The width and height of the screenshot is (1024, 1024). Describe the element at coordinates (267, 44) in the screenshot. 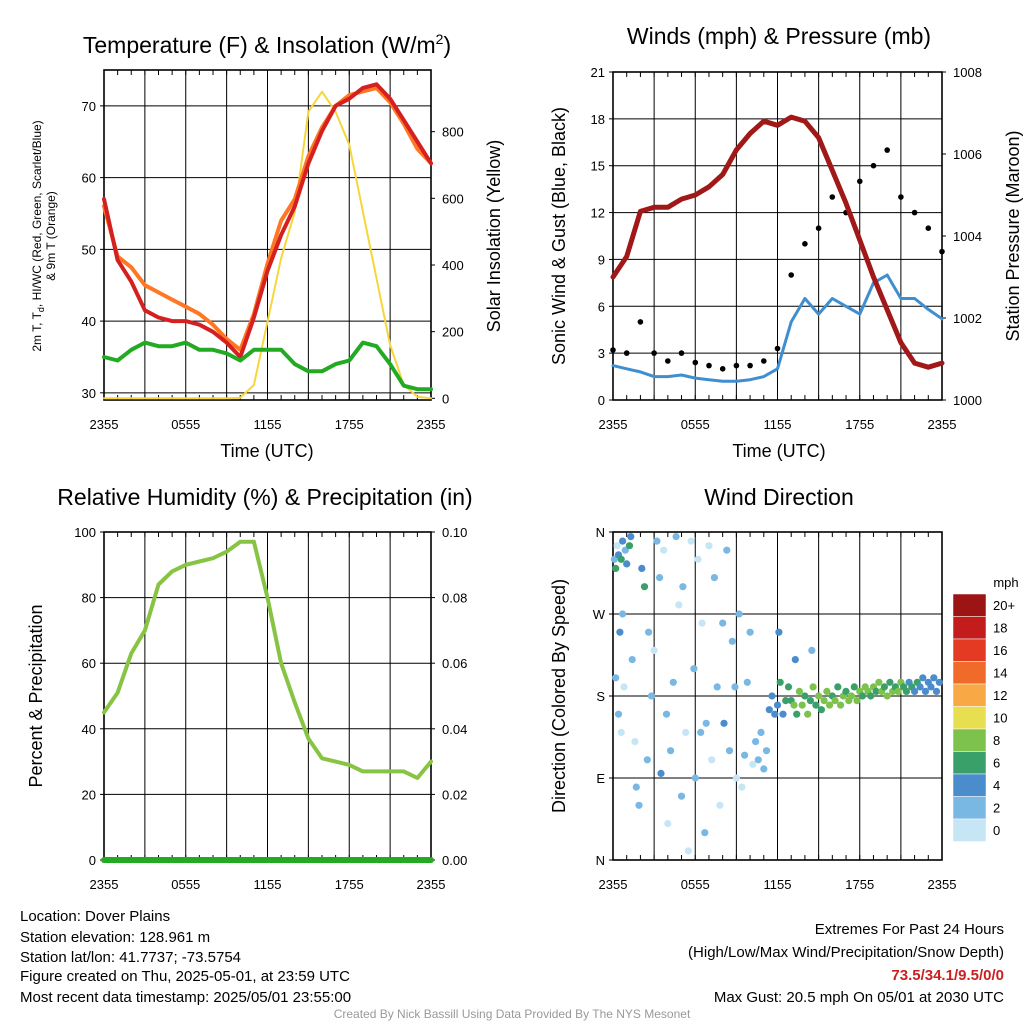

I see `temperature-title: Temperature (F) & Insolation (W/m2)` at that location.